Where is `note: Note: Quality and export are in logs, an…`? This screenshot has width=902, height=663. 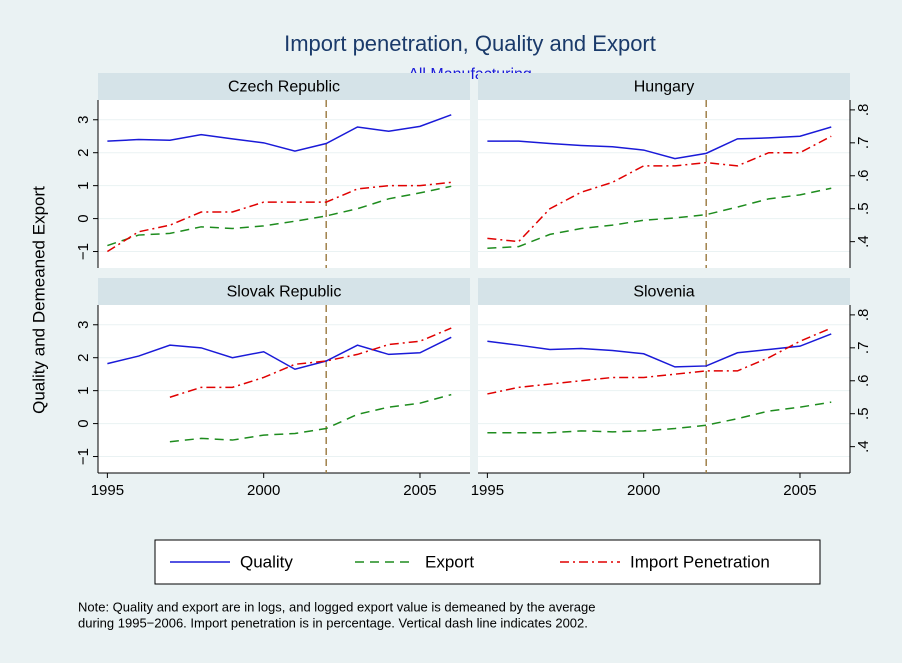
note: Note: Quality and export are in logs, an… is located at coordinates (336, 606).